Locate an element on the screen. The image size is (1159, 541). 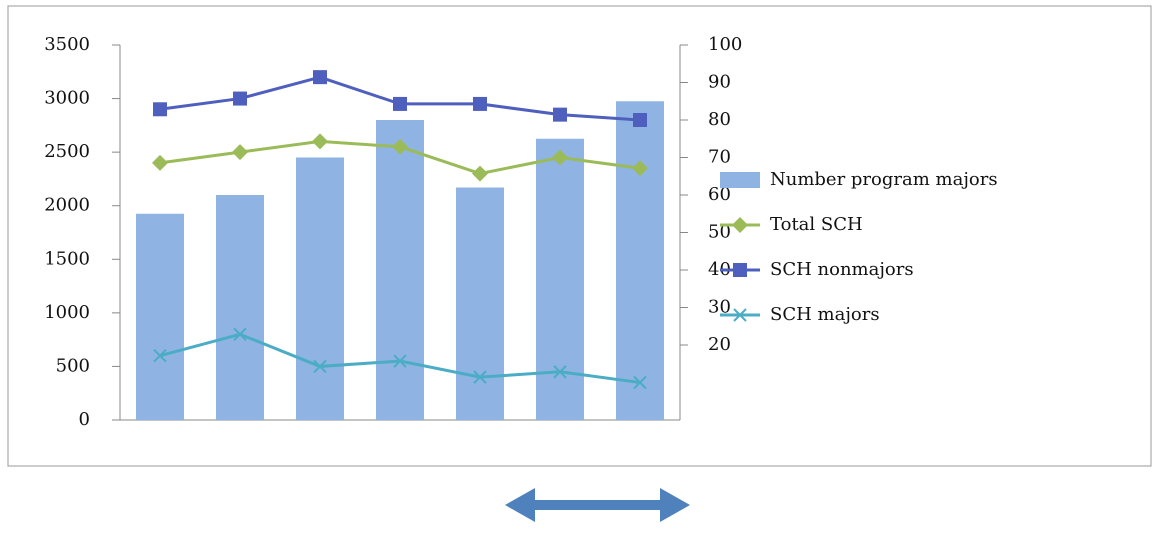
y-tick-label: 2500 is located at coordinates (67, 151).